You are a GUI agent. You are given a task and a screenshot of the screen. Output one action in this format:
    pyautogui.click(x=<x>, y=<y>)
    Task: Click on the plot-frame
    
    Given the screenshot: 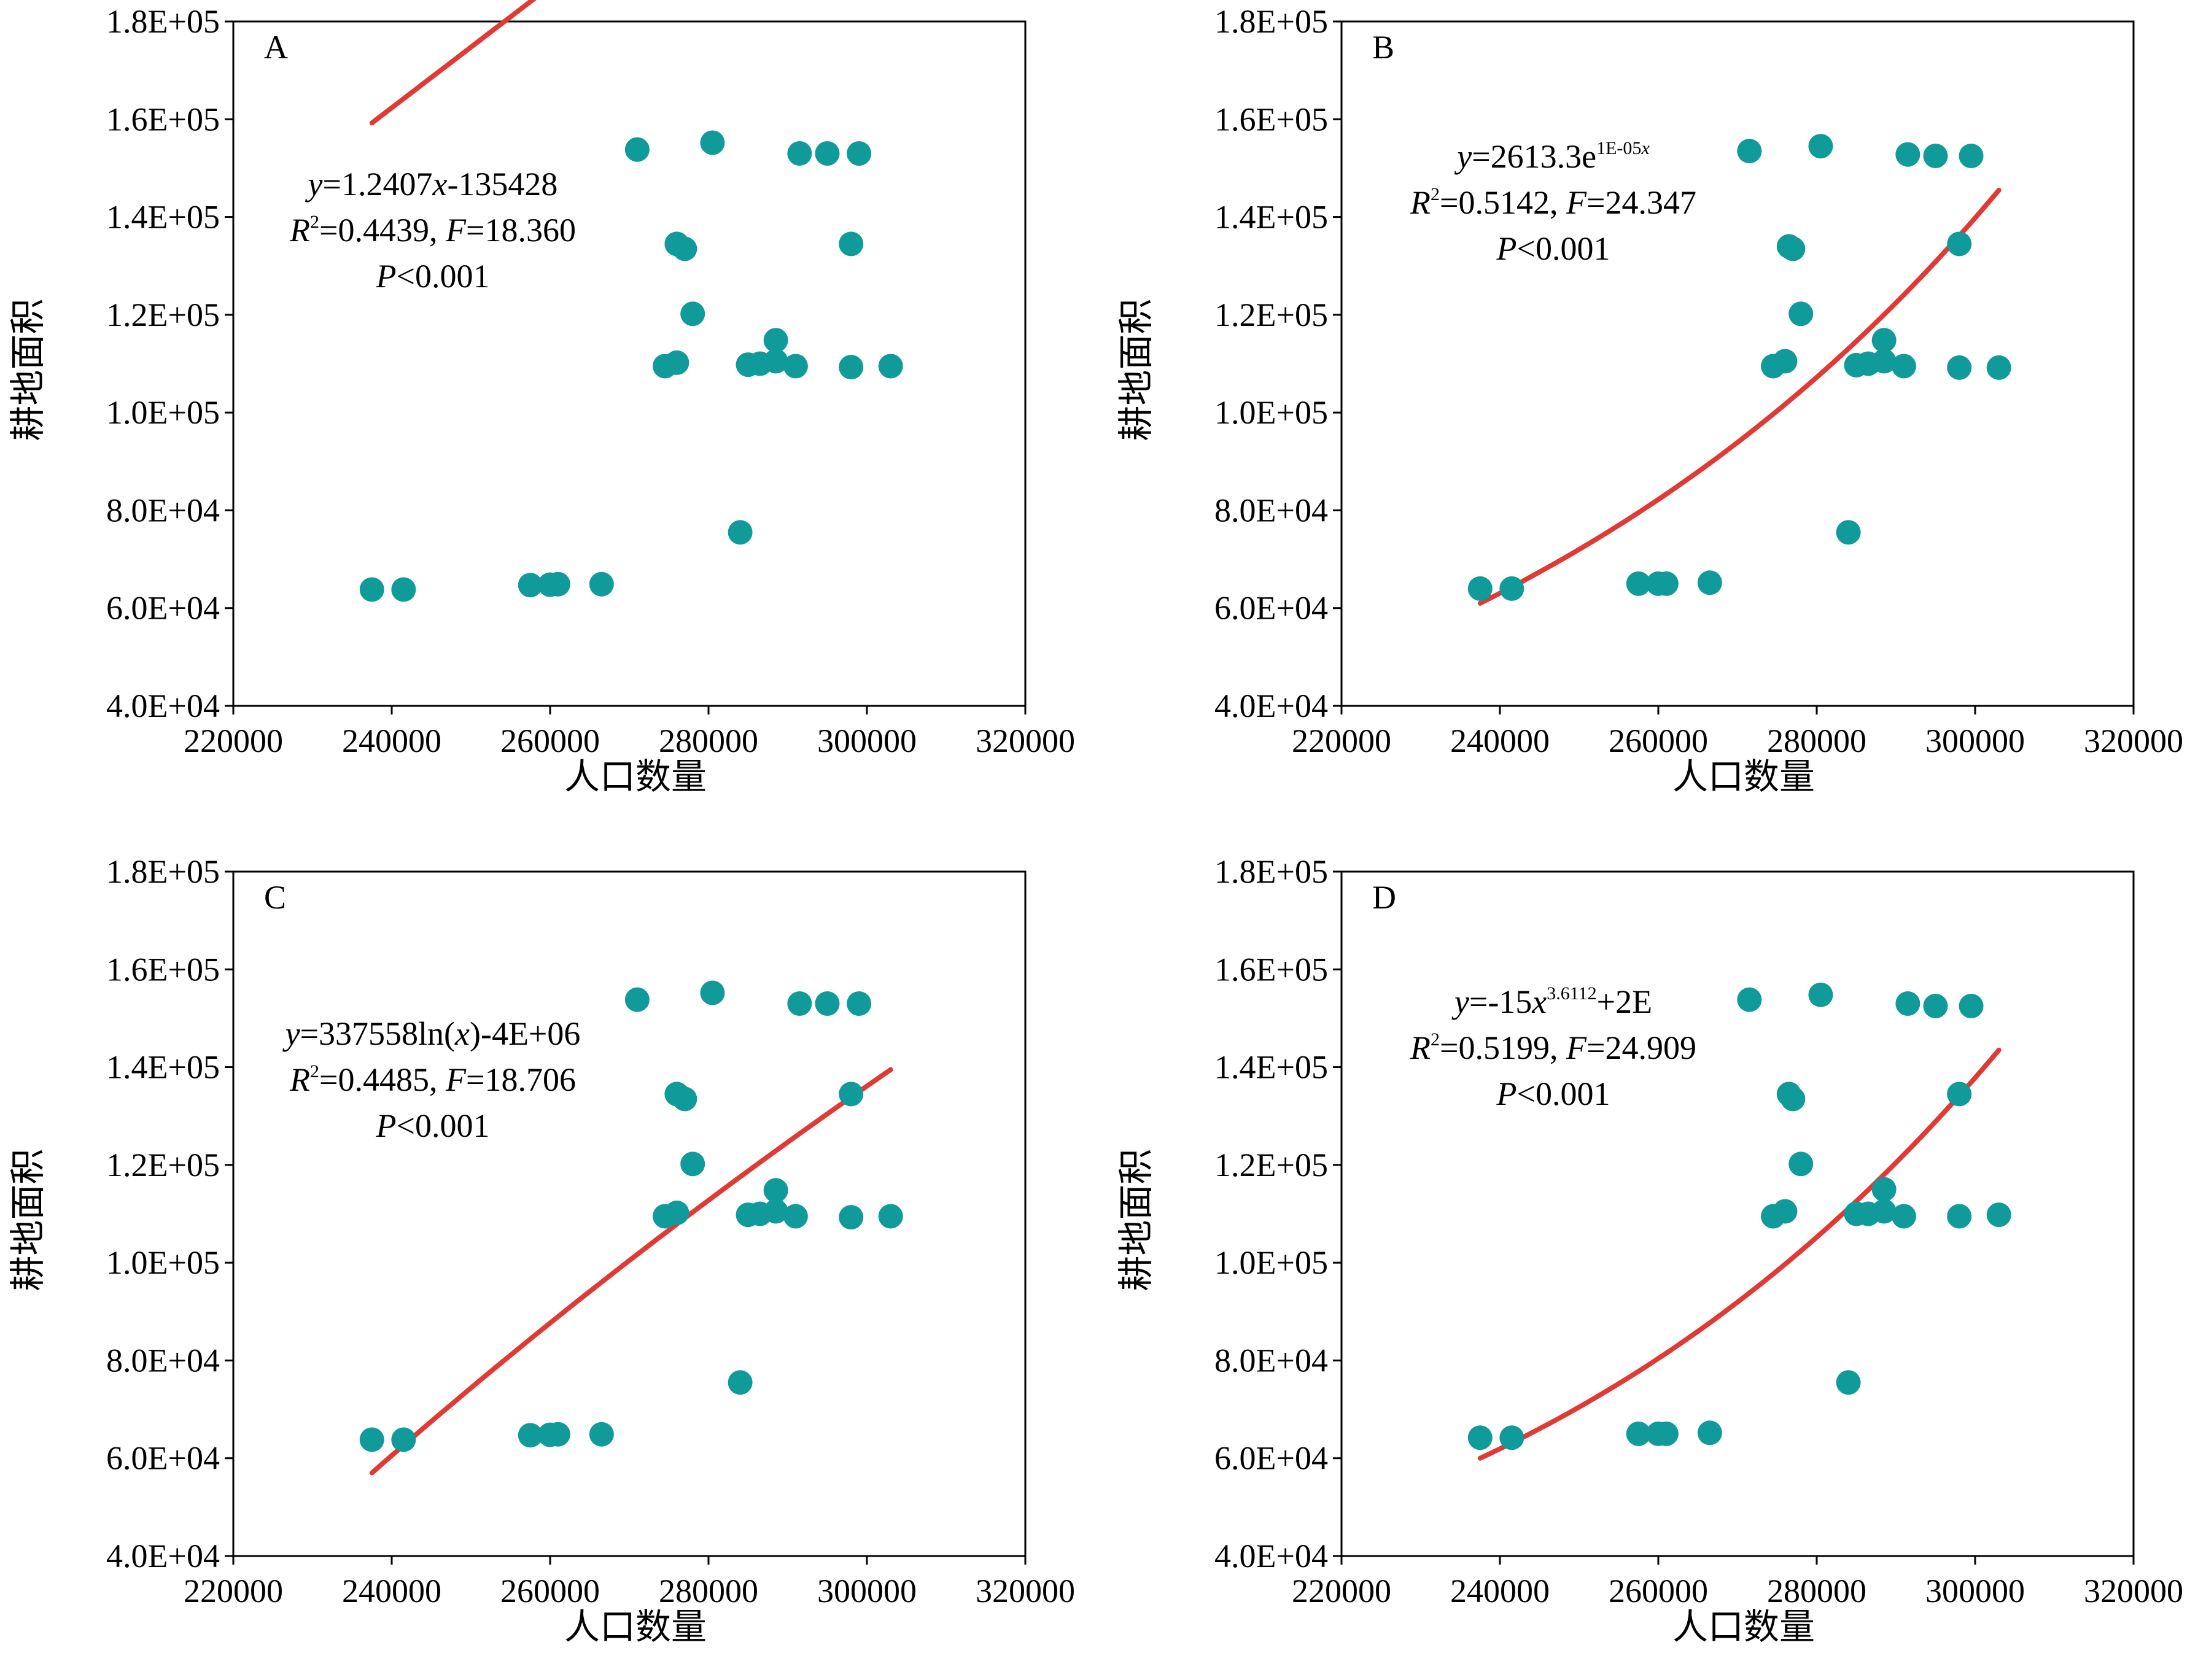 What is the action you would take?
    pyautogui.click(x=1737, y=363)
    